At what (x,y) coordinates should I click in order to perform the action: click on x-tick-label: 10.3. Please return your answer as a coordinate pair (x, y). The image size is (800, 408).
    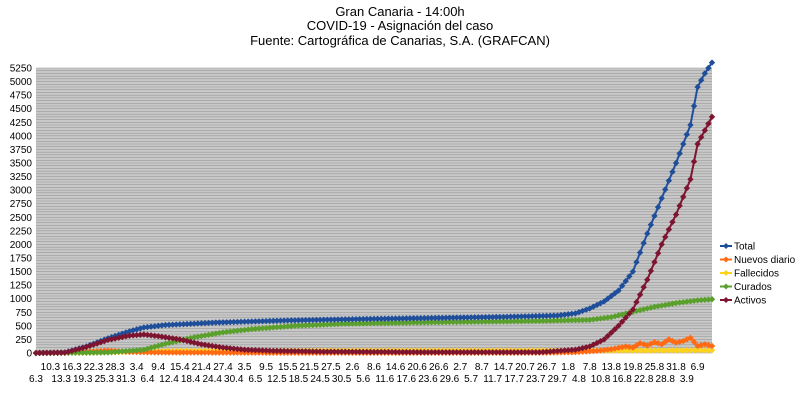
    Looking at the image, I should click on (51, 367).